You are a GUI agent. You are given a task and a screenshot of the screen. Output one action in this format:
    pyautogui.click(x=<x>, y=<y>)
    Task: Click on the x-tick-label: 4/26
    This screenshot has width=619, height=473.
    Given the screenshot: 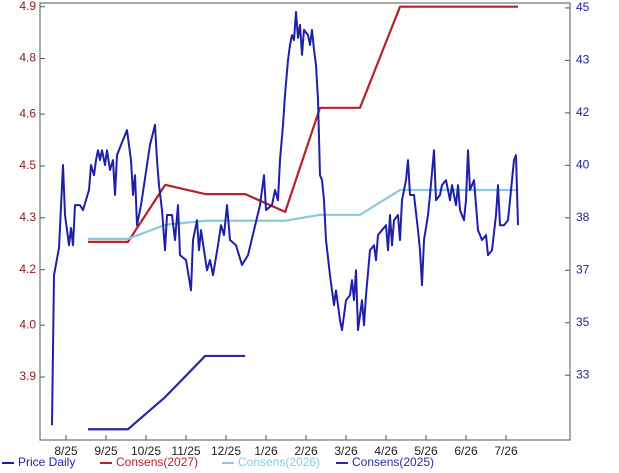 What is the action you would take?
    pyautogui.click(x=386, y=451)
    